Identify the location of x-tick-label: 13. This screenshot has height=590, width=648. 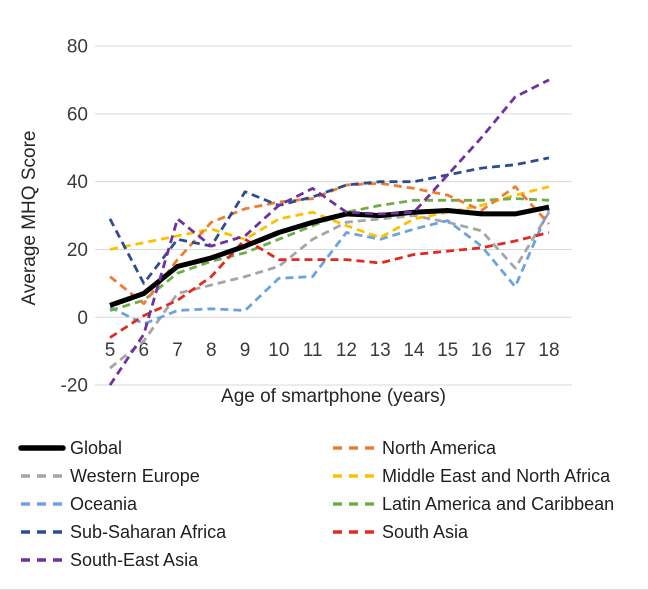
(380, 350).